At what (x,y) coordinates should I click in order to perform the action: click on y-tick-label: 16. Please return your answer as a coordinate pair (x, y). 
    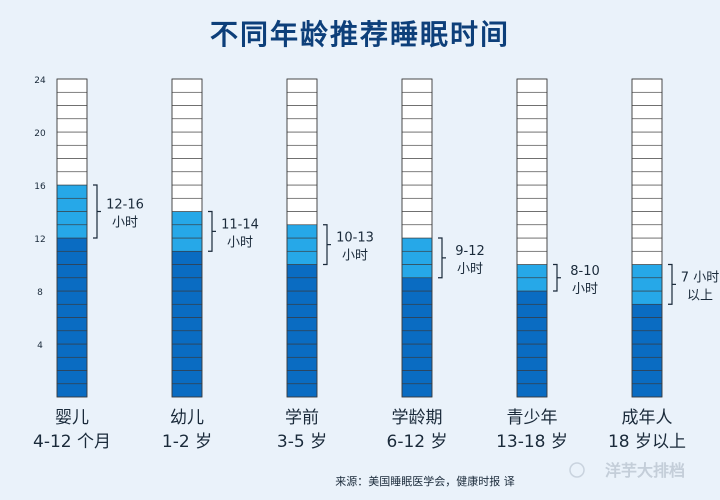
    Looking at the image, I should click on (40, 187).